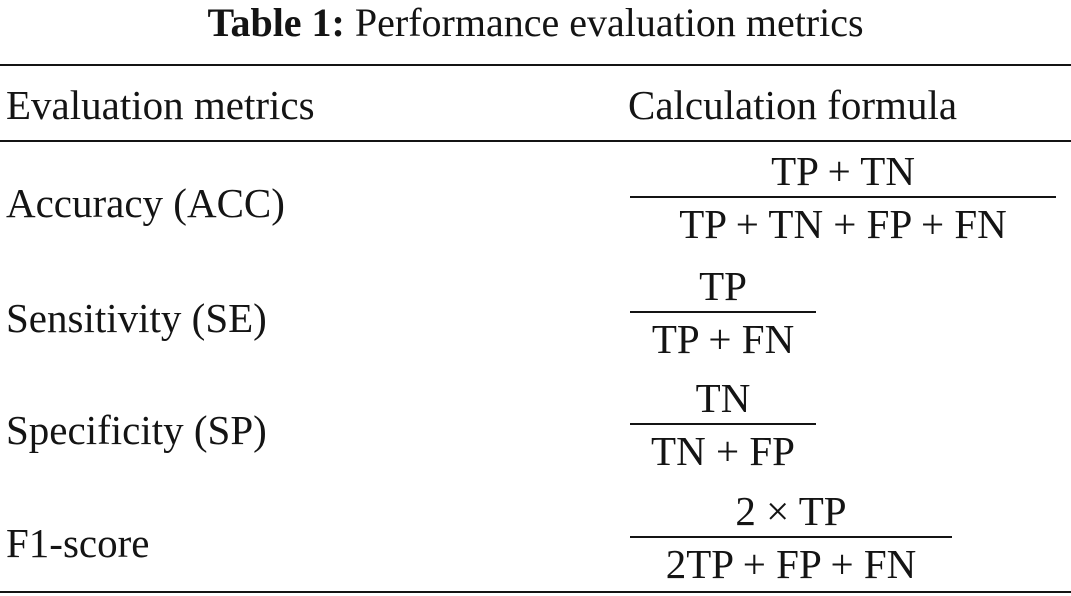 This screenshot has height=596, width=1071. What do you see at coordinates (791, 564) in the screenshot?
I see `formula-f1-score-denominator: 2TP + FP + FN` at bounding box center [791, 564].